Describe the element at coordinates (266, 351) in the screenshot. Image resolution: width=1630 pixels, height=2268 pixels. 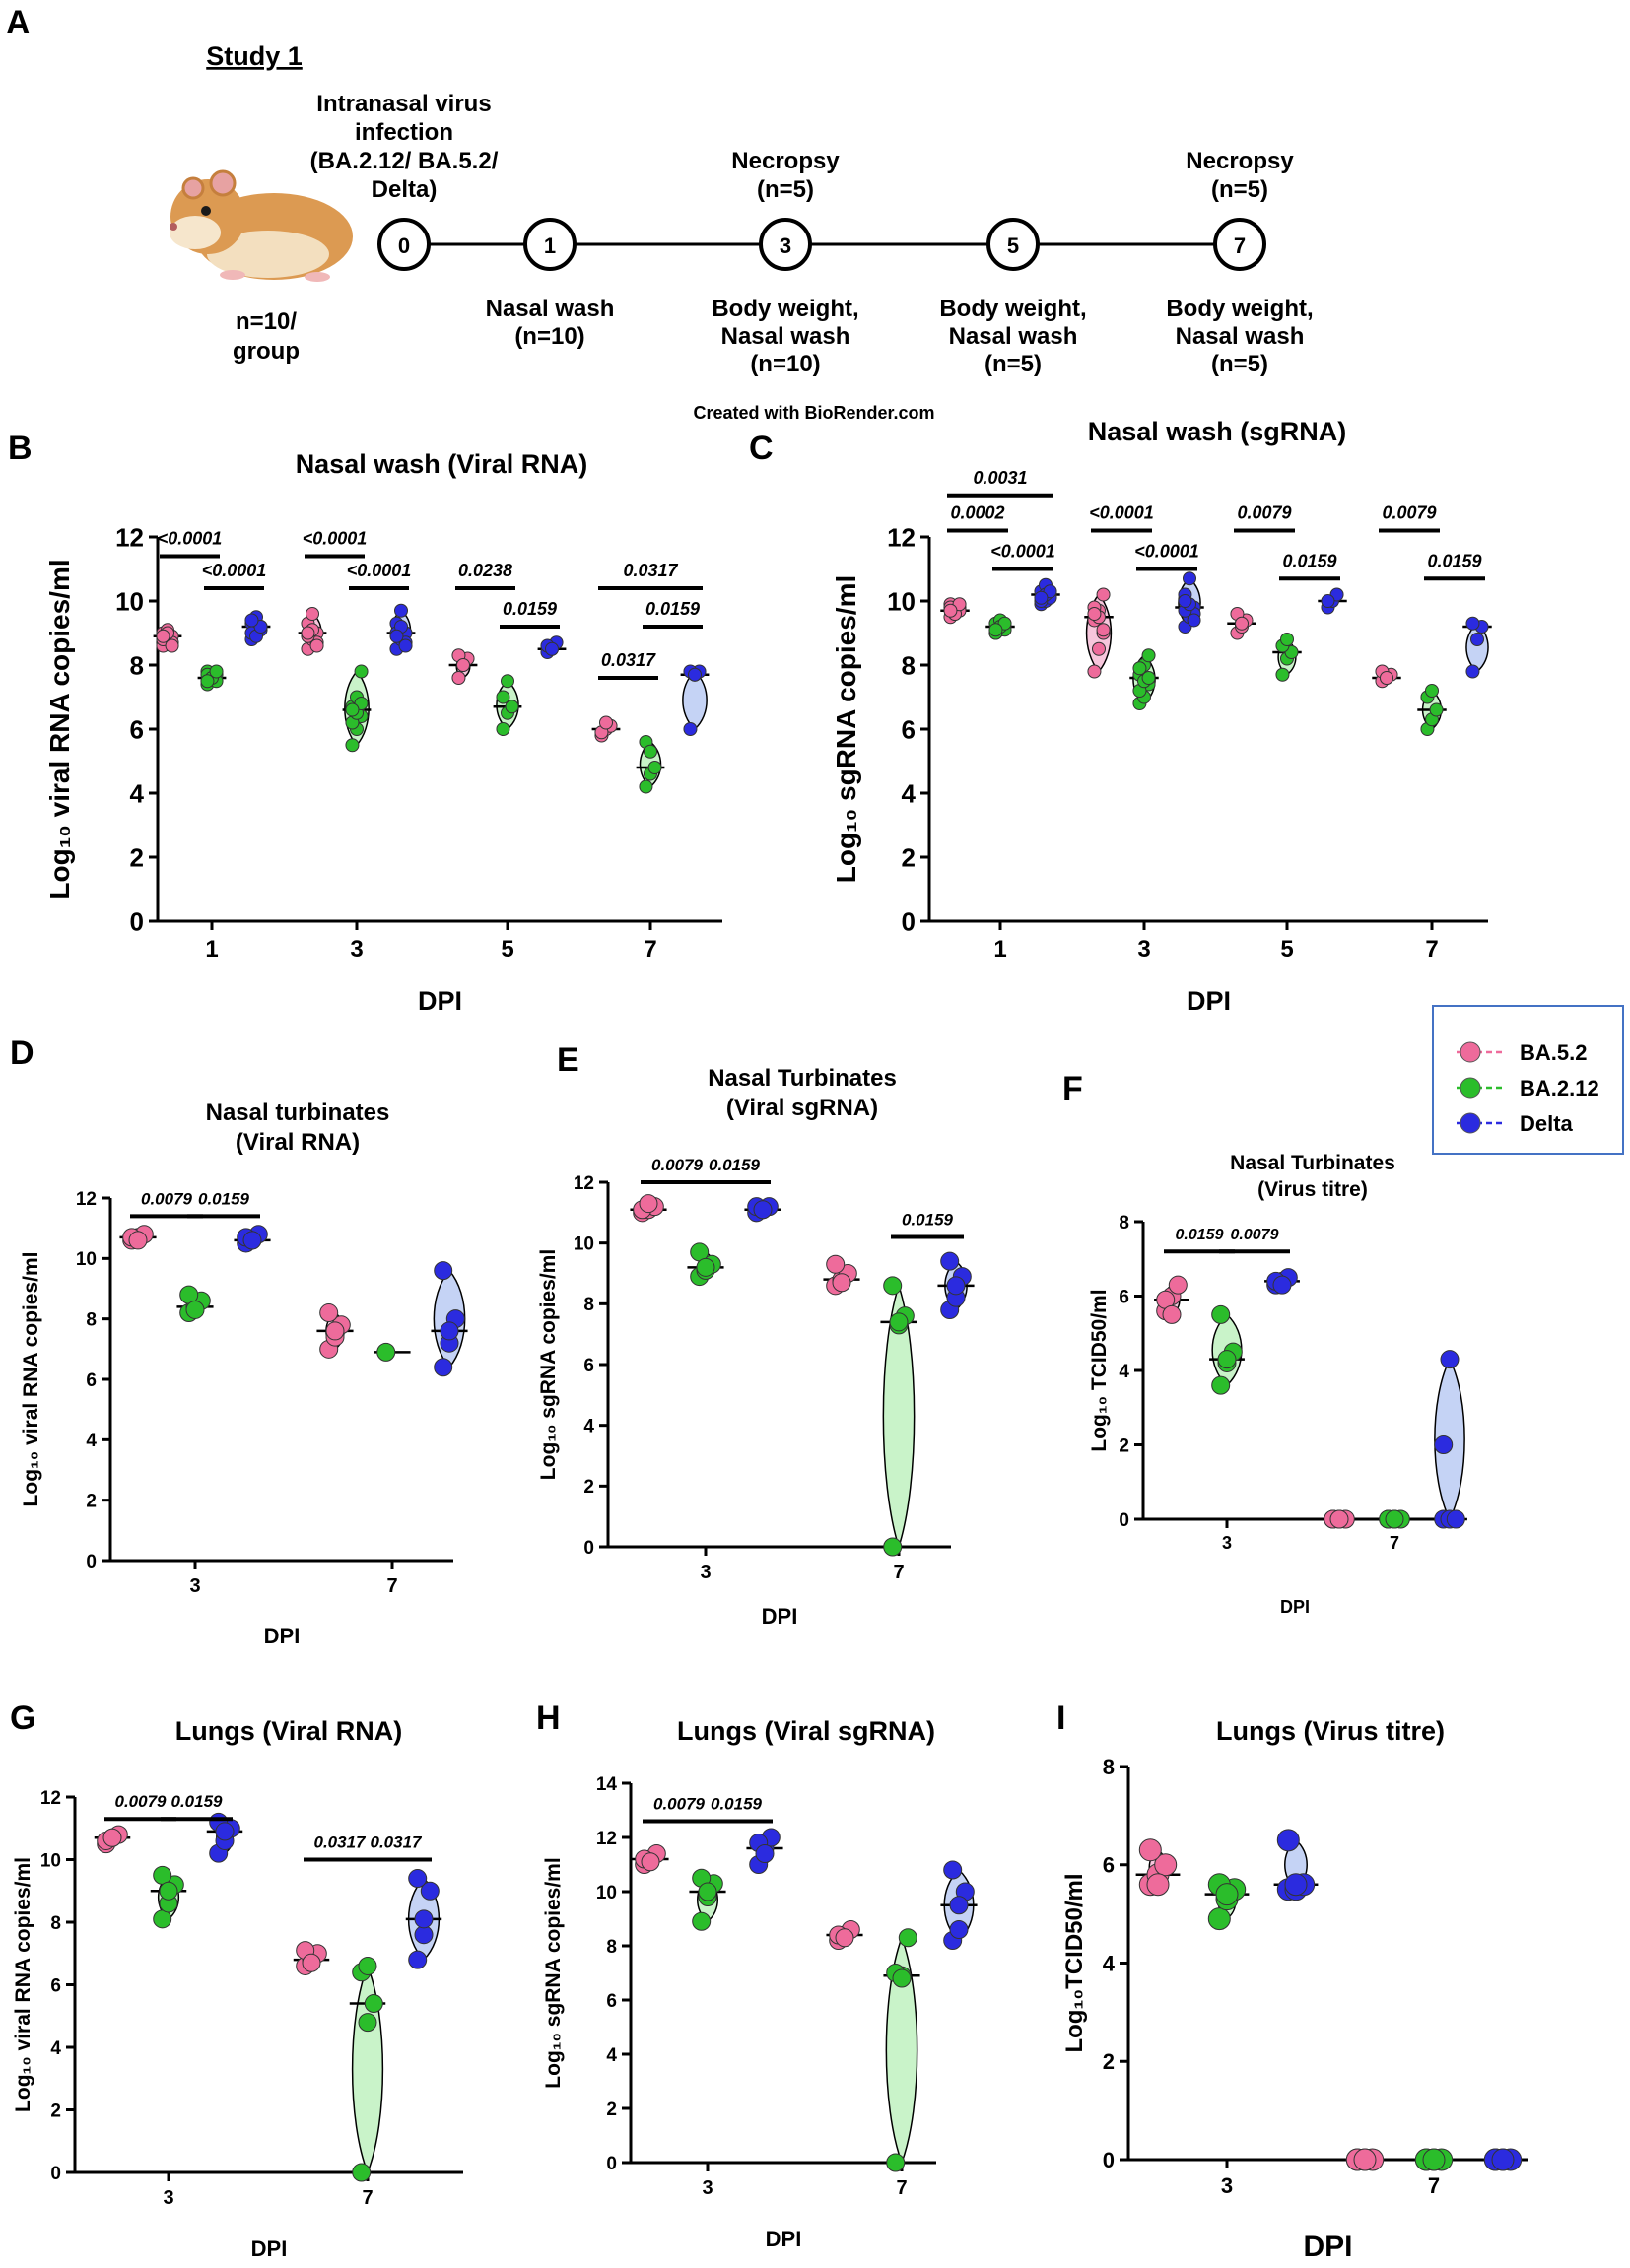
I see `group-size-line-2: group` at that location.